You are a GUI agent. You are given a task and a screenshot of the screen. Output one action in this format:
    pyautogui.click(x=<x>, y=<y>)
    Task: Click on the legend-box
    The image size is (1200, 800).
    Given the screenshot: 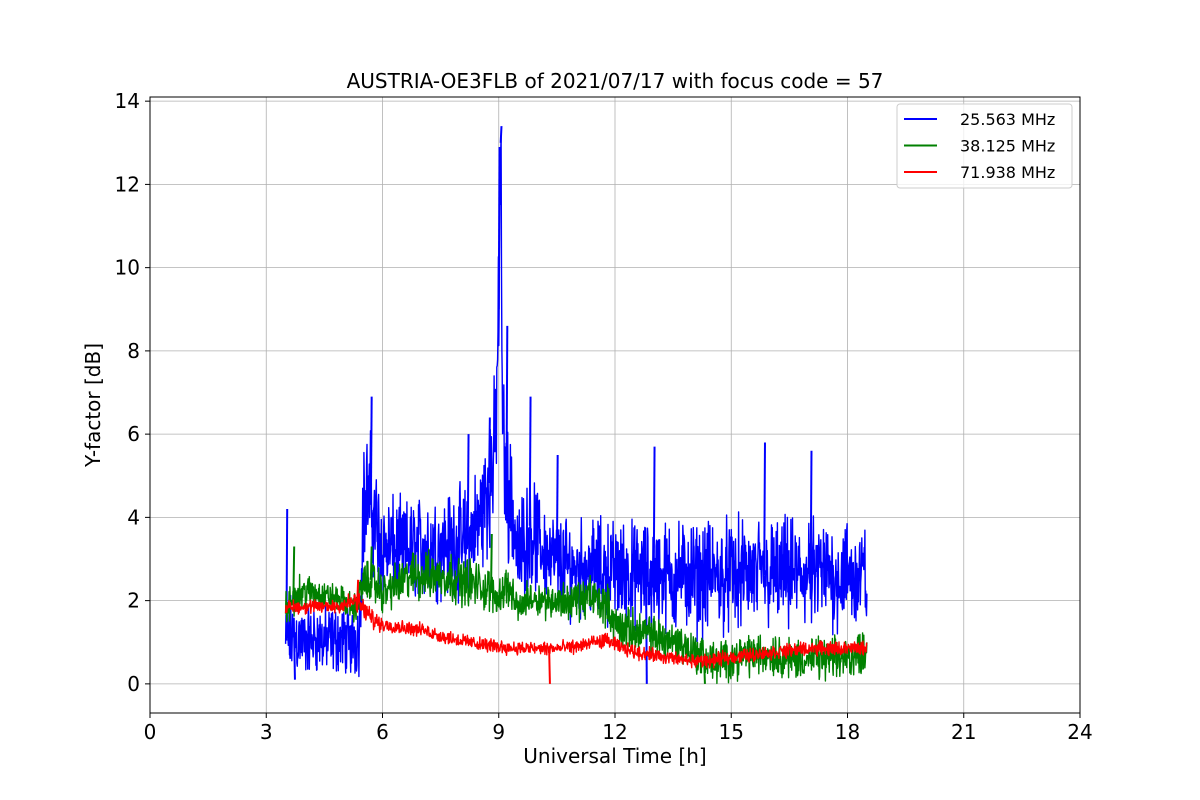 What is the action you would take?
    pyautogui.click(x=984, y=146)
    